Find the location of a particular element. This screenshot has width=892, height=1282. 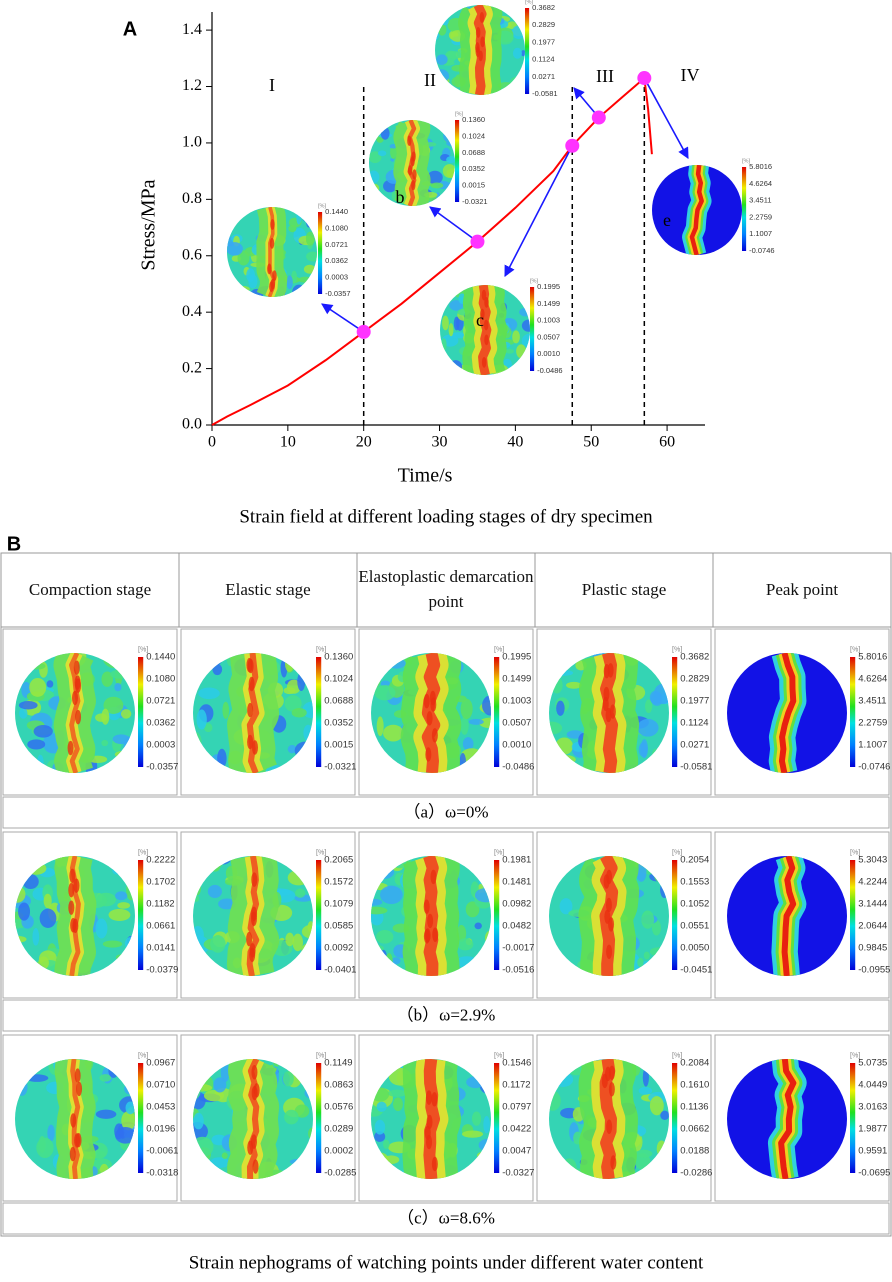

colorbar-tick-label: 5.3043 is located at coordinates (872, 860).